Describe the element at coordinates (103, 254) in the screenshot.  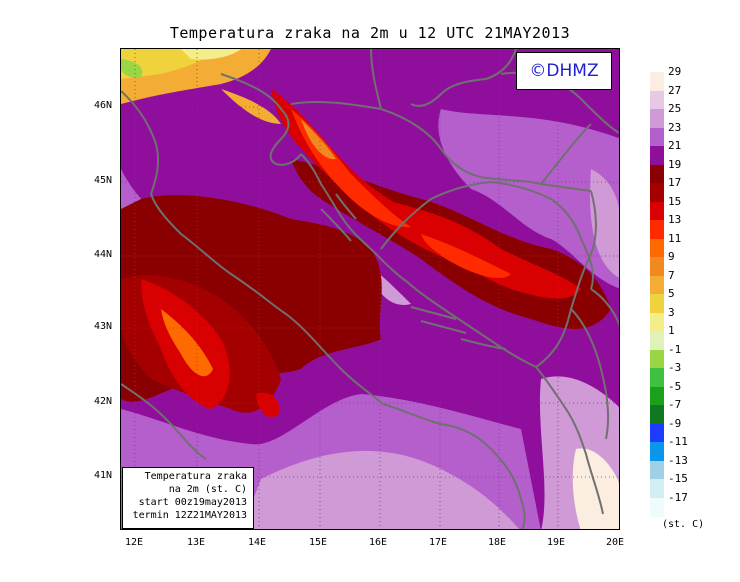
I see `lat-label-44n: 44N` at that location.